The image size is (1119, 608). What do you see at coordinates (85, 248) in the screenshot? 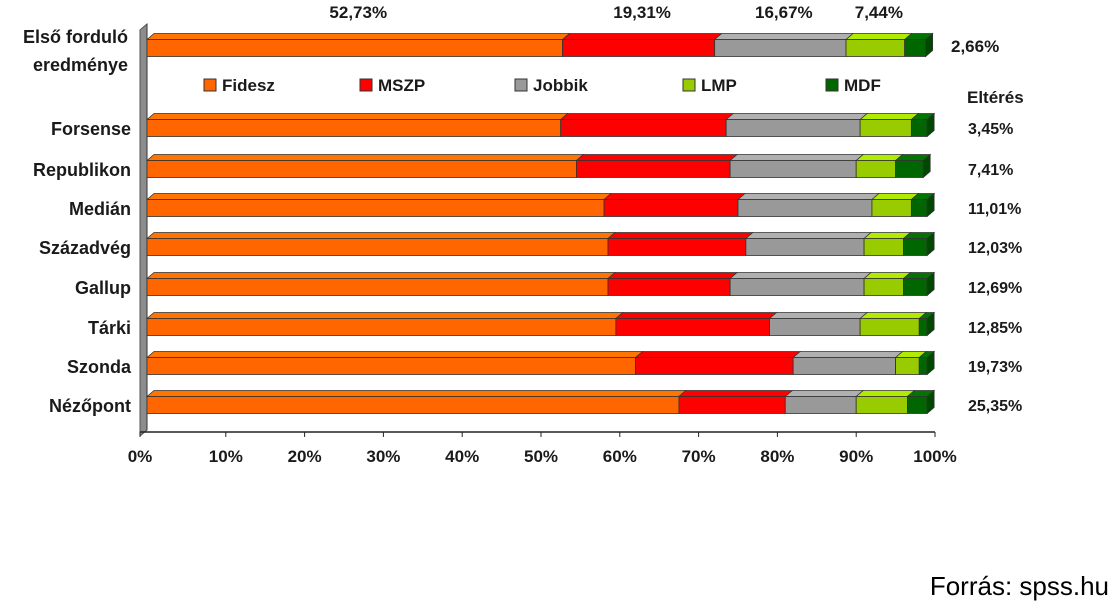
I see `category-label: Századvég` at bounding box center [85, 248].